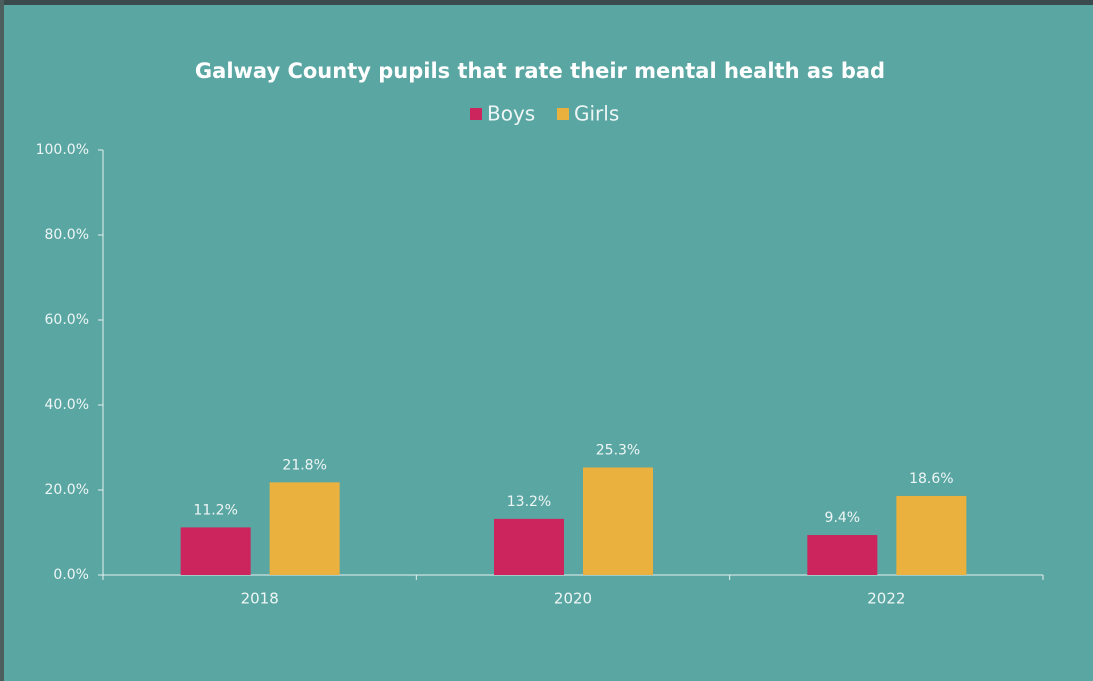 Image resolution: width=1093 pixels, height=681 pixels. What do you see at coordinates (618, 450) in the screenshot?
I see `value-label: 25.3%` at bounding box center [618, 450].